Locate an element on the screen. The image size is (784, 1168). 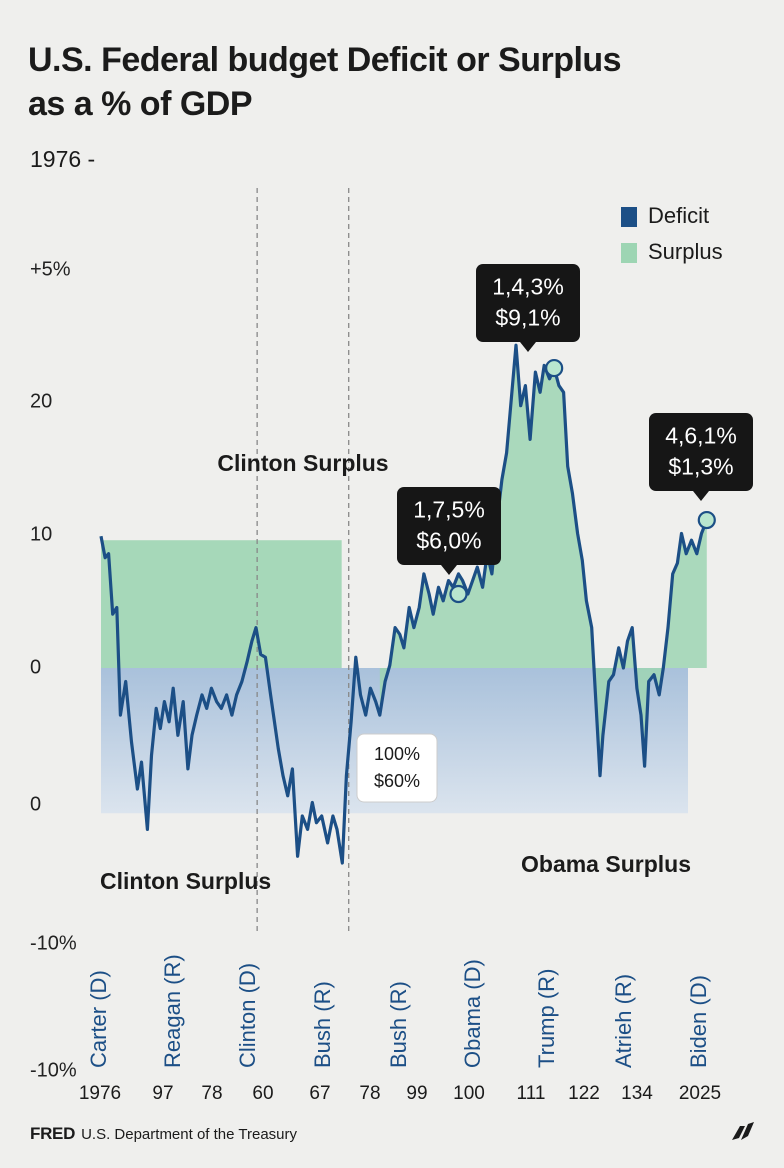
fred-logo: FRED is located at coordinates (53, 1133).